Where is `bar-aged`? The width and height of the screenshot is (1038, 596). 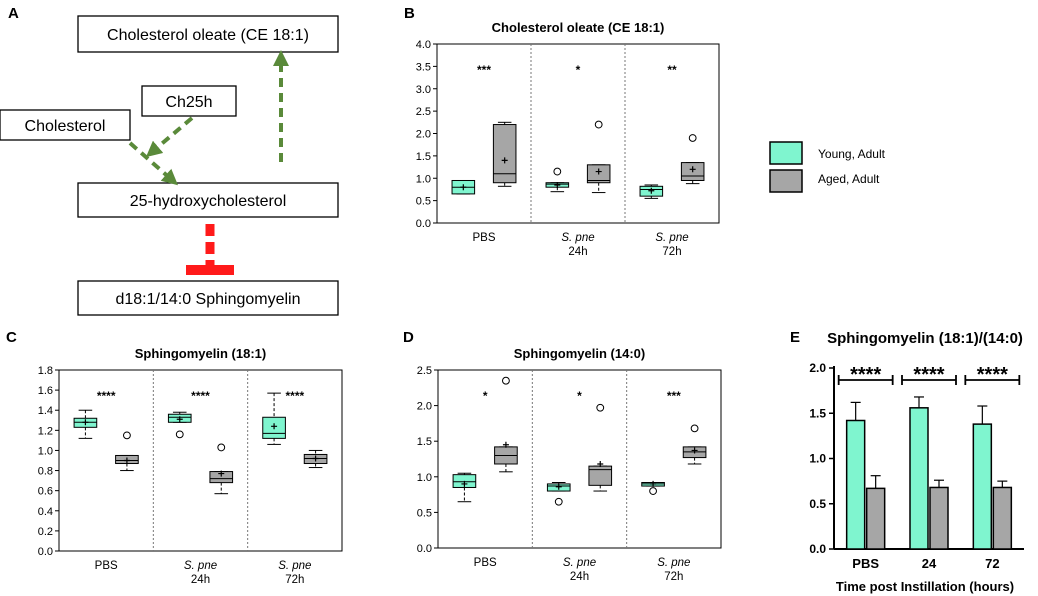 bar-aged is located at coordinates (875, 518).